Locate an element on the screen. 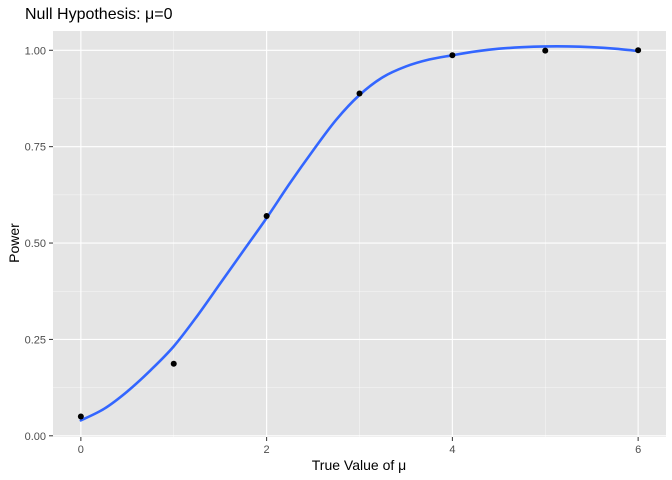  y-tick-label: 0.75 is located at coordinates (35, 148).